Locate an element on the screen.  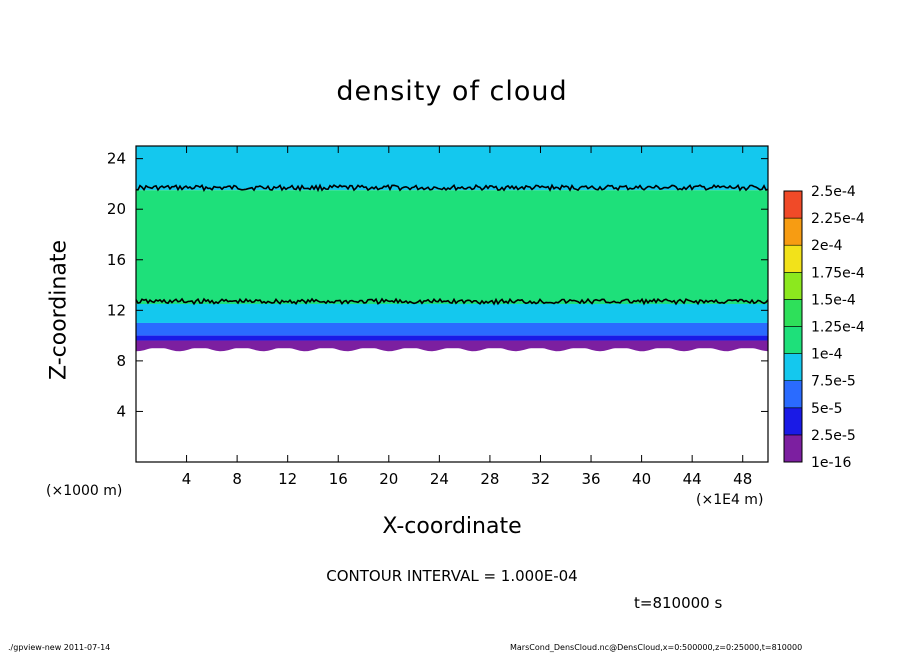
x-tick-label: 8 is located at coordinates (237, 479).